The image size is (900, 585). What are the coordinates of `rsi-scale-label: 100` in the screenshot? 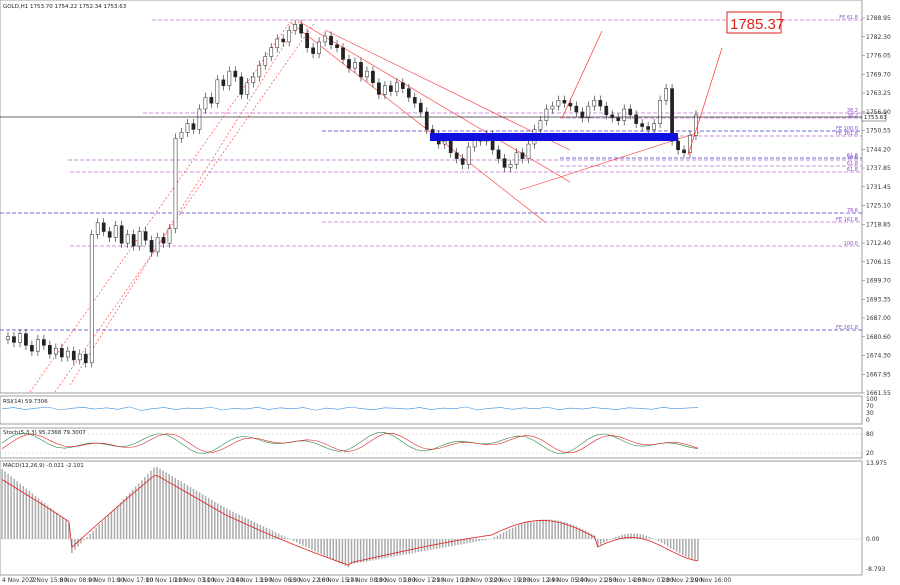 It's located at (872, 399).